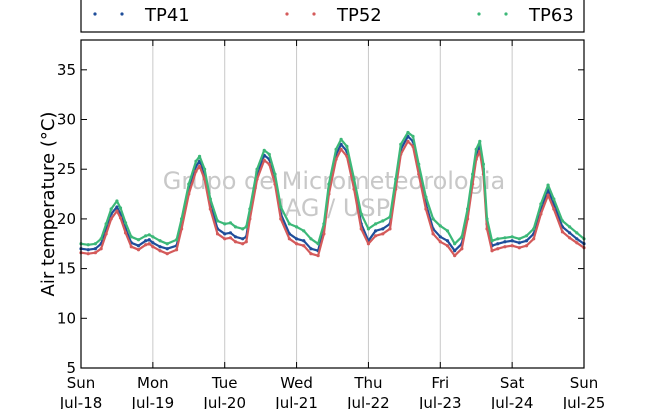  Describe the element at coordinates (66, 120) in the screenshot. I see `y-tick-label-5: 30` at that location.